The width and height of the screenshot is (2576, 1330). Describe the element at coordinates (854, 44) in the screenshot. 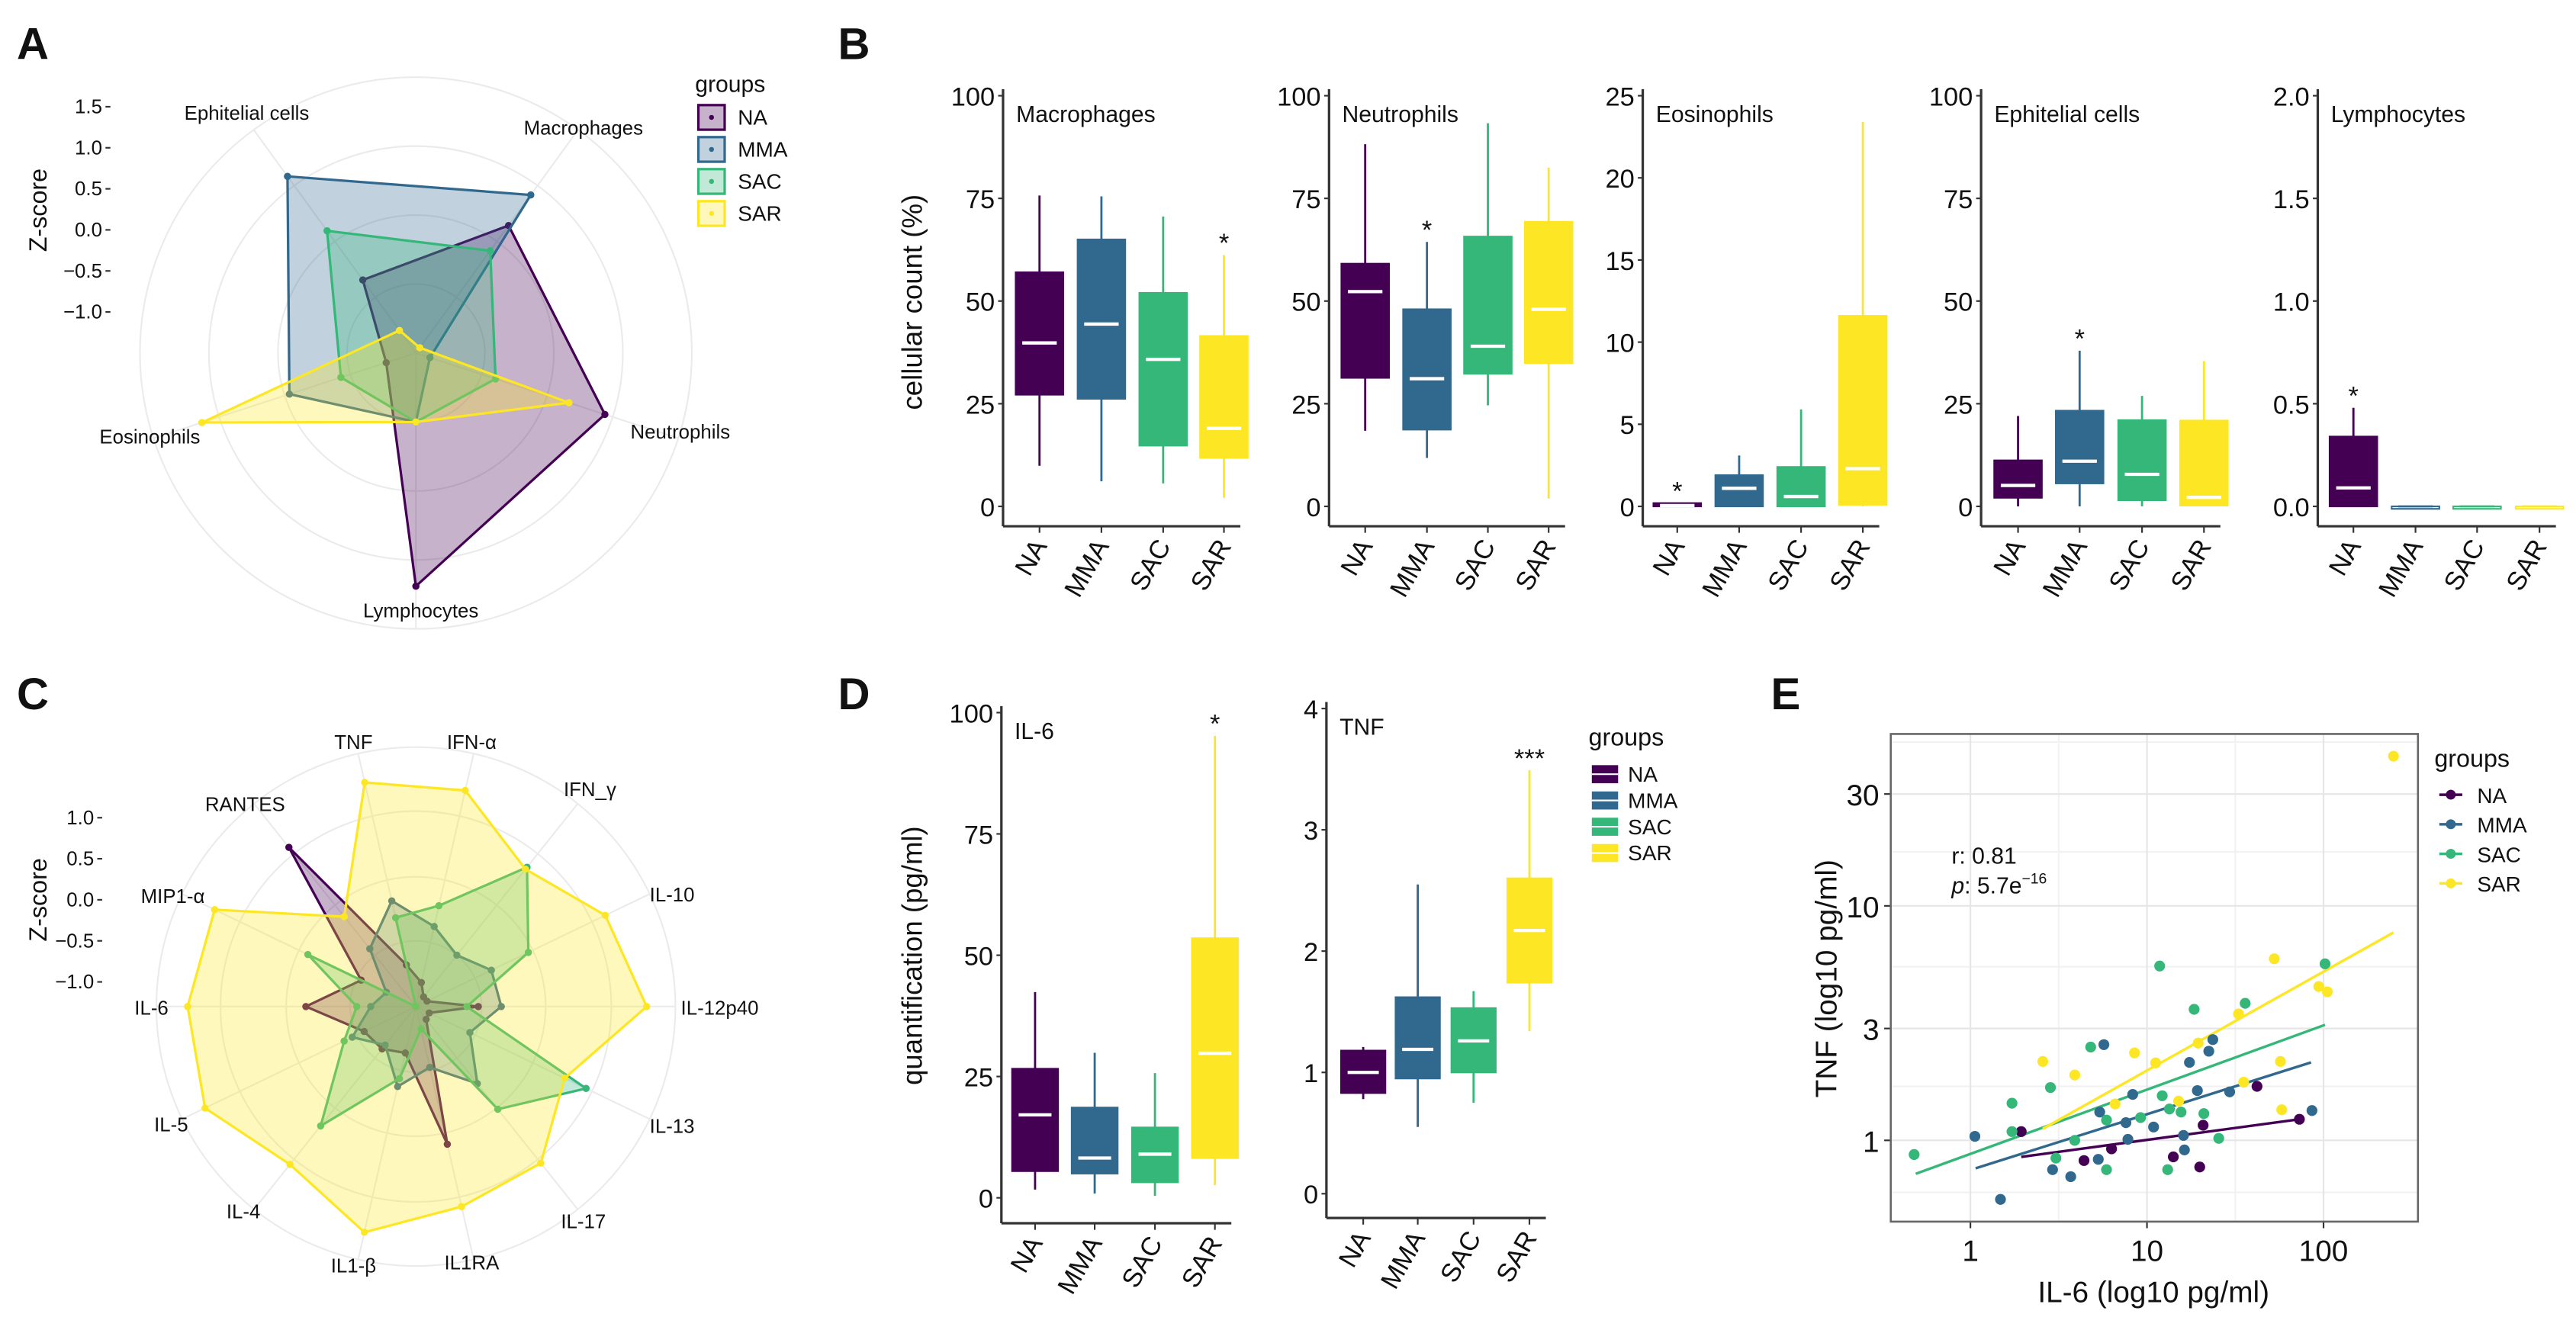

I see `panel-label-b: B` at that location.